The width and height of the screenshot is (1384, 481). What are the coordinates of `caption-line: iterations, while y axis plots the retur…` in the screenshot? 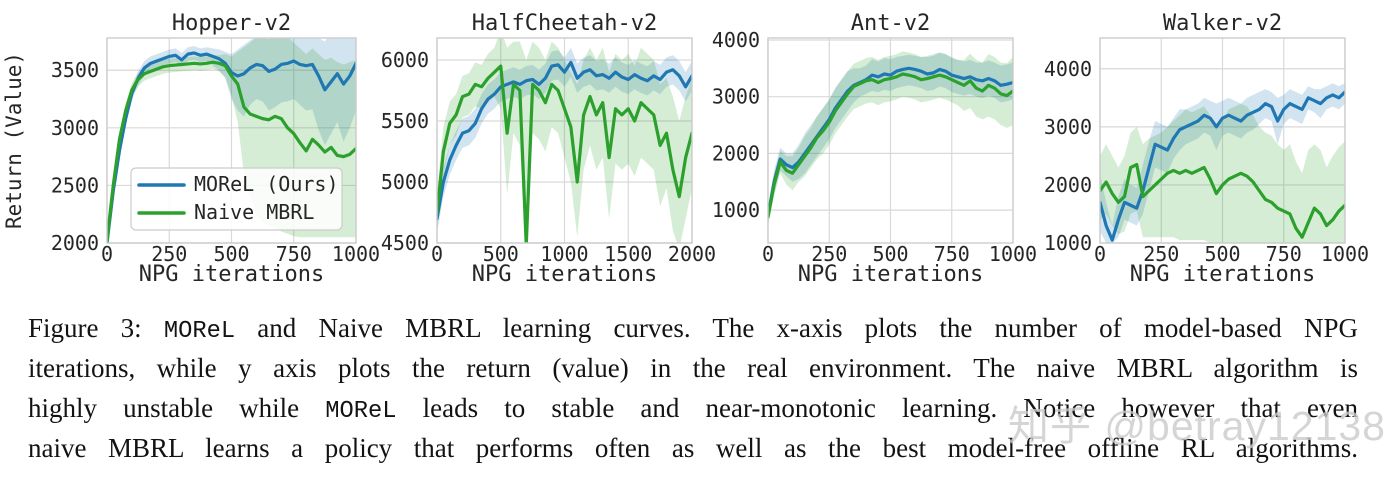 It's located at (693, 368).